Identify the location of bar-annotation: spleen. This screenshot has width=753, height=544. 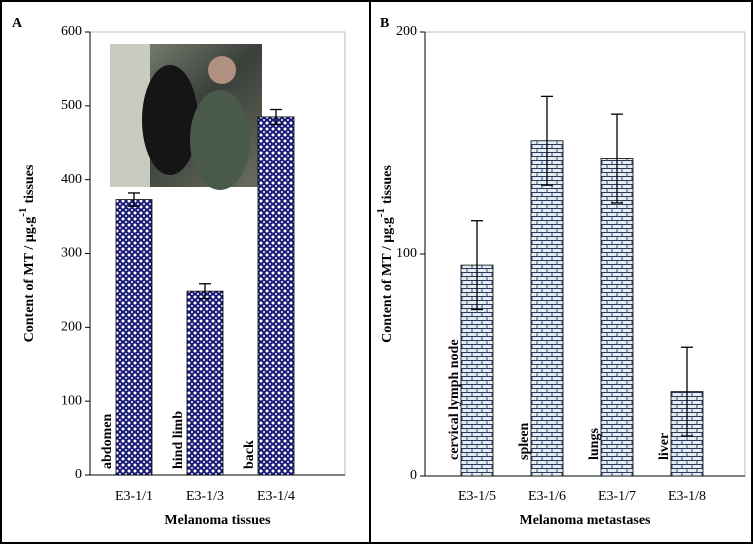
(524, 441).